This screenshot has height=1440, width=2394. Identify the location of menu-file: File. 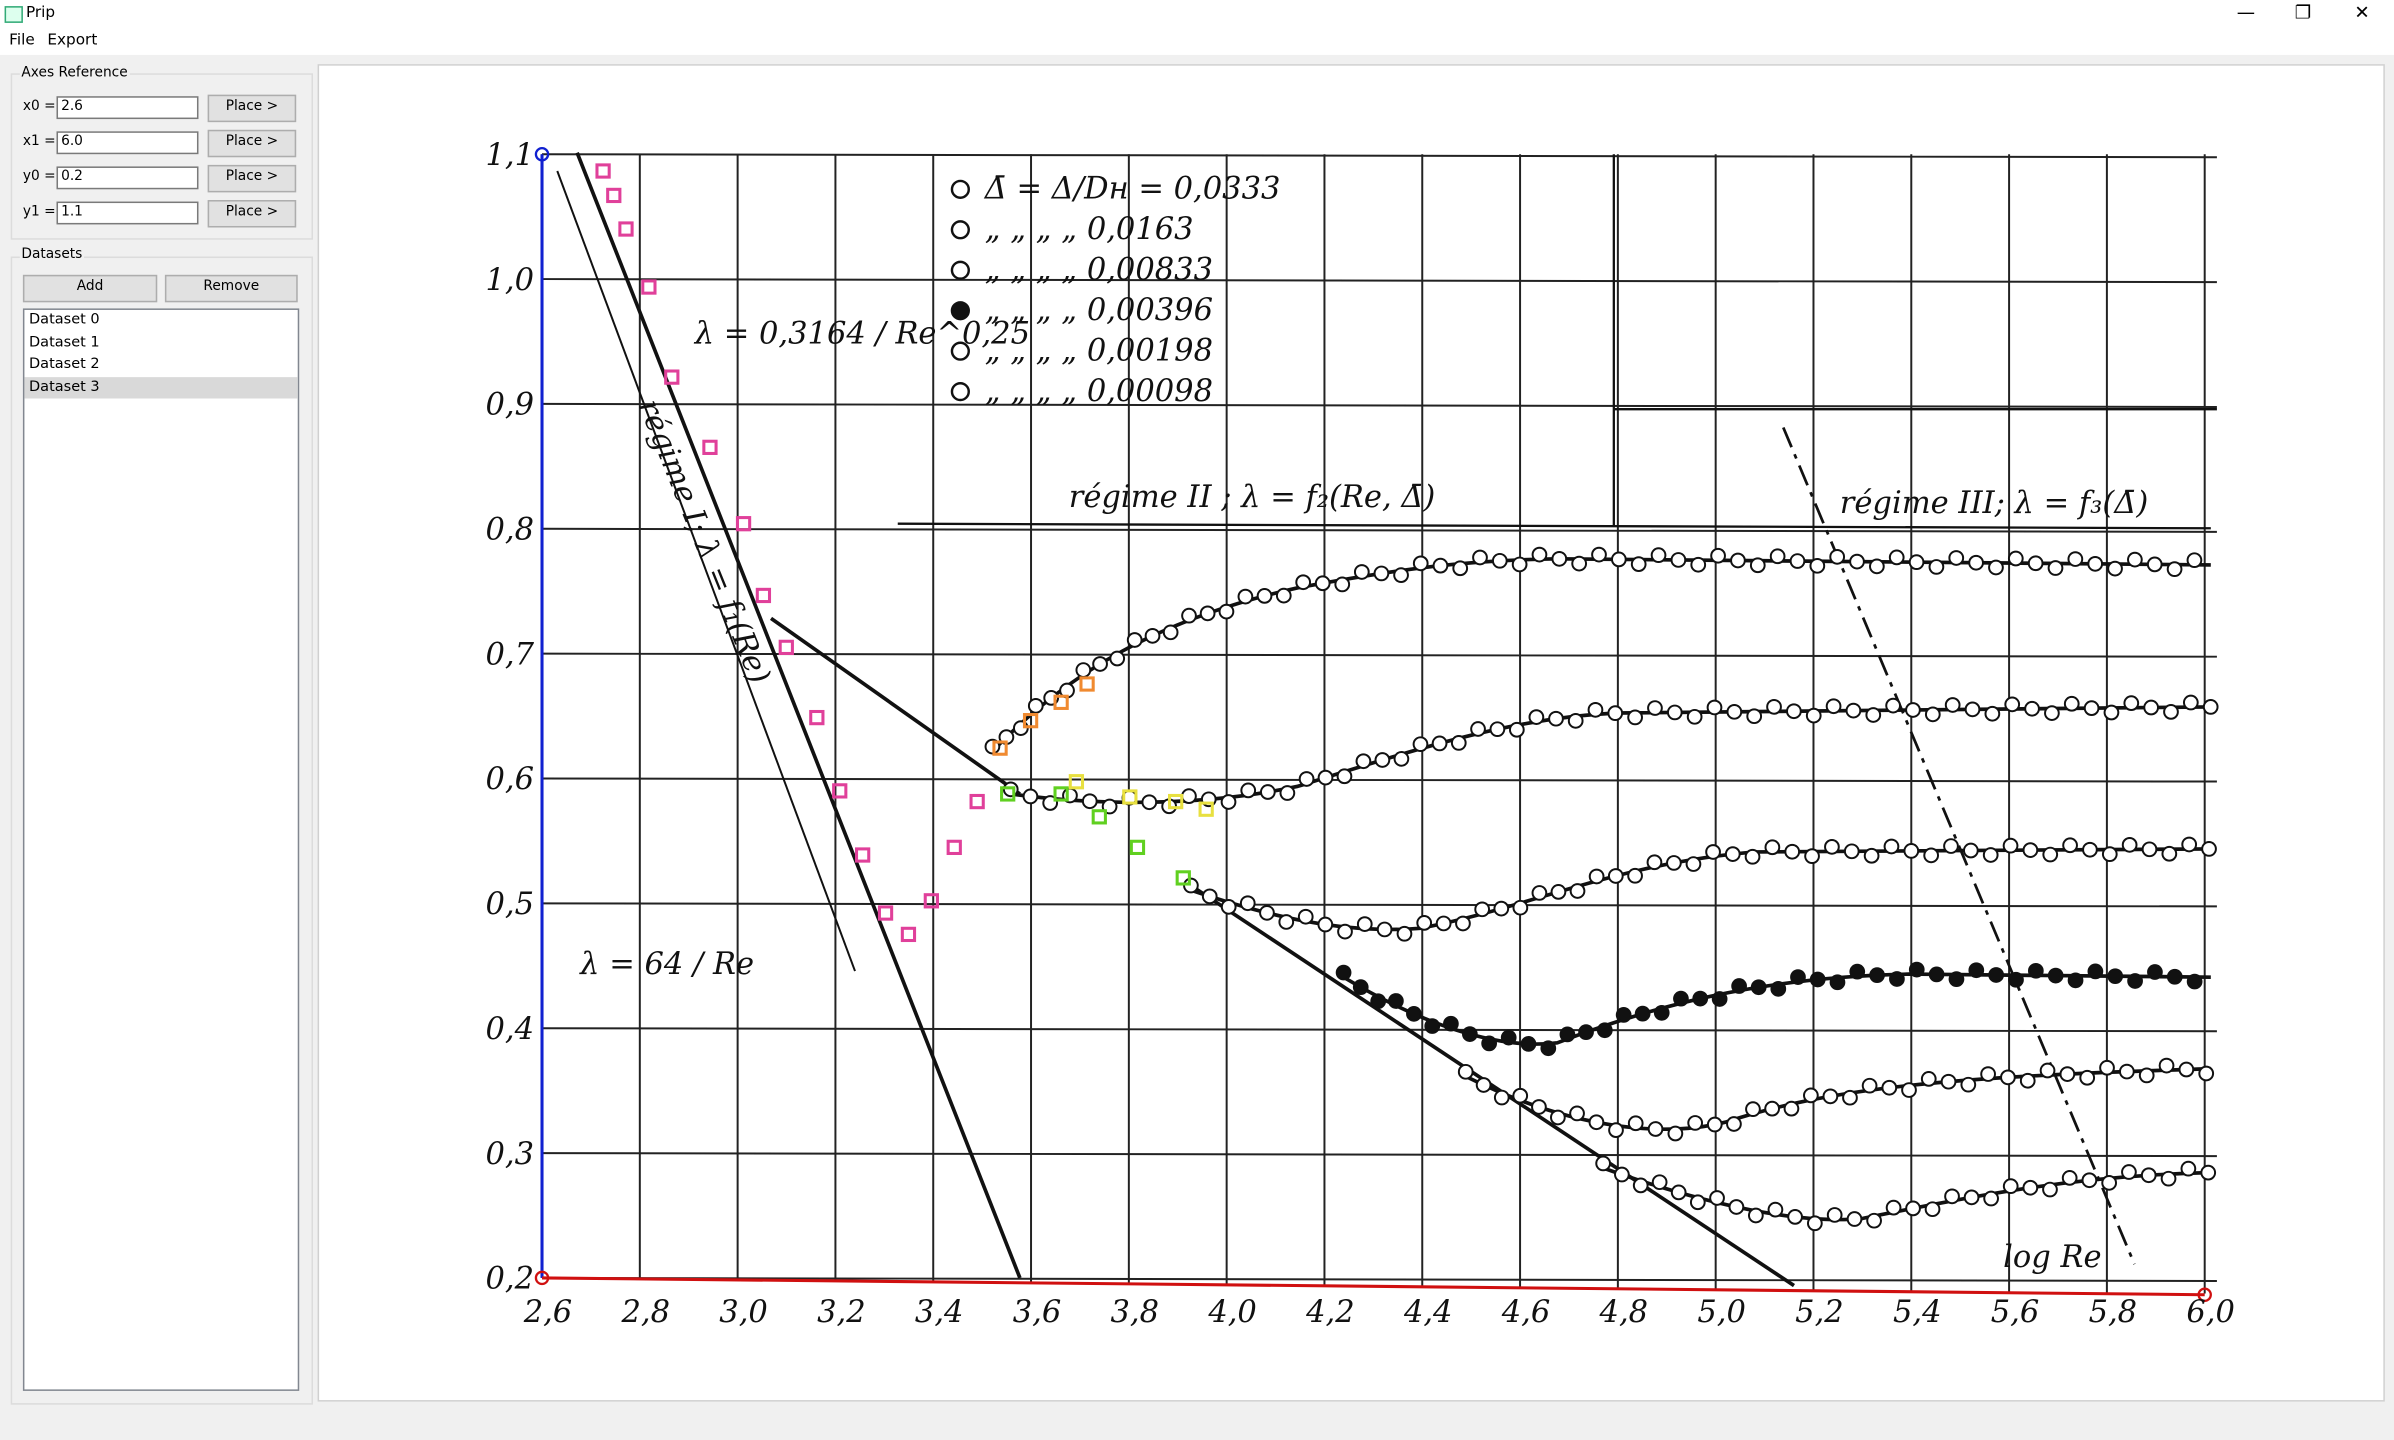
(22, 40).